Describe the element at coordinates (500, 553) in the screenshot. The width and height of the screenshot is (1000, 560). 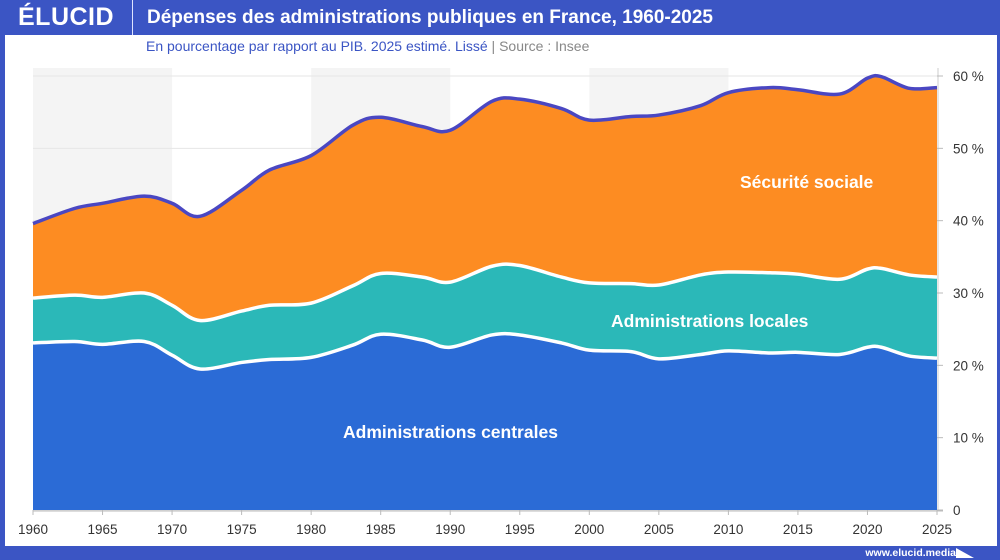
I see `footer: www.elucid.media` at that location.